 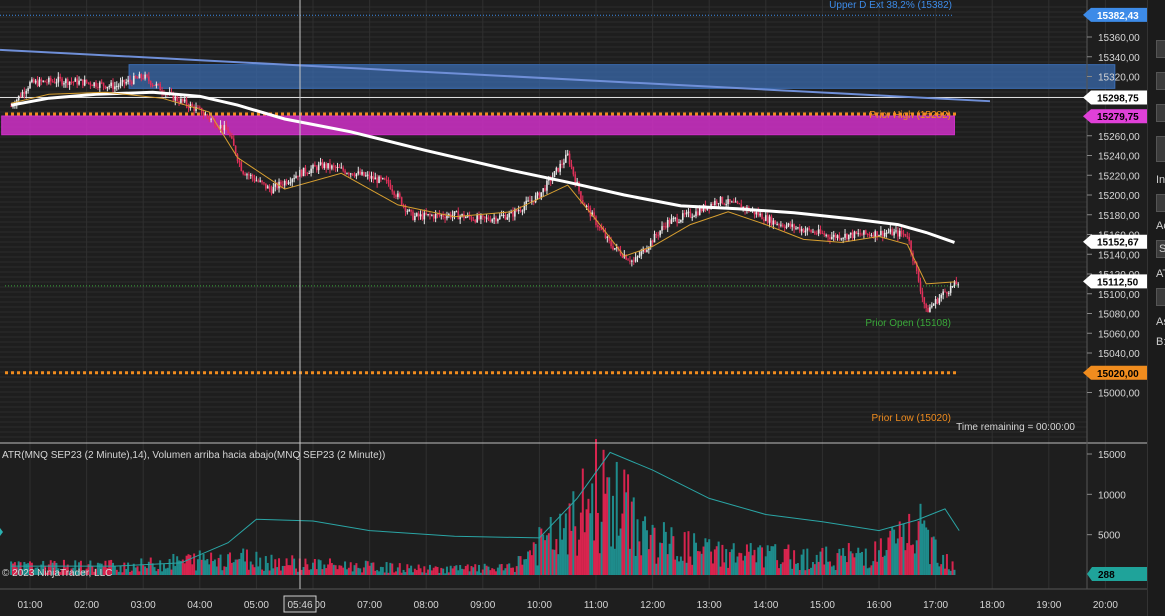 I want to click on price-tag: 15298,75, so click(x=1115, y=97).